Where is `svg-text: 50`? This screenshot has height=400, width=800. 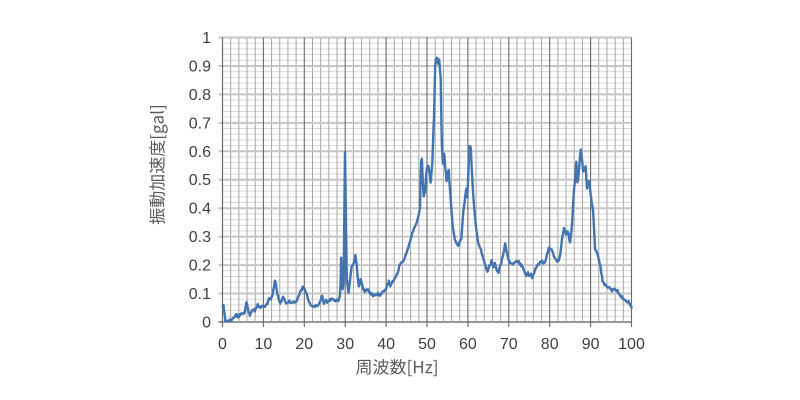 svg-text: 50 is located at coordinates (427, 344).